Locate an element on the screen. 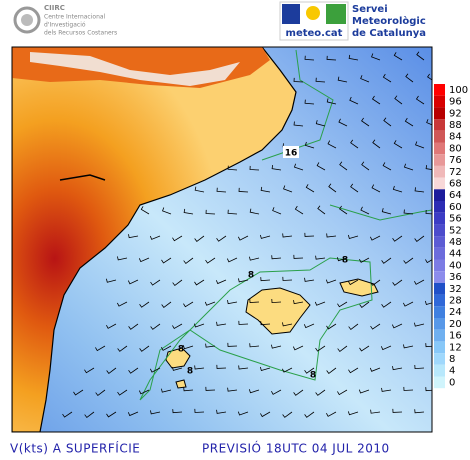 The image size is (470, 460). colorbar-label: 56 is located at coordinates (455, 219).